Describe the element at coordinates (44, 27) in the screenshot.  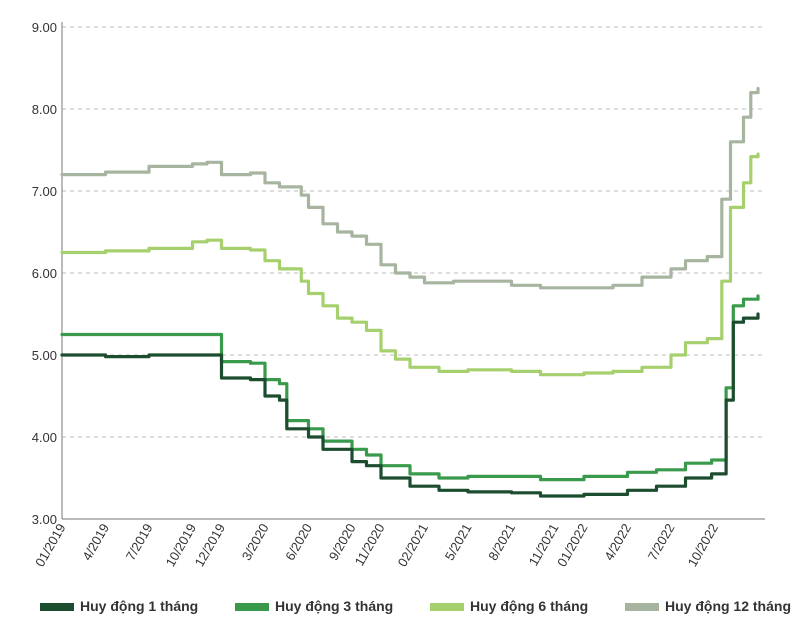
I see `y-tick-label: 9.00` at that location.